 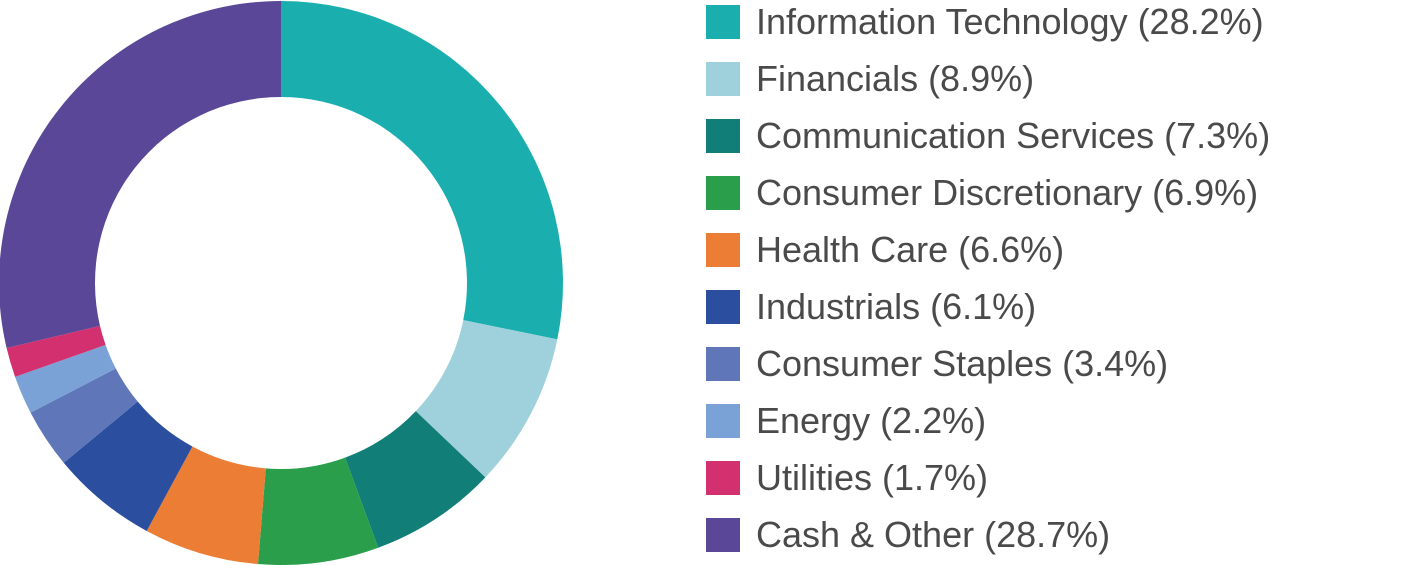 I want to click on legend-label: Health Care (6.6%), so click(x=910, y=249).